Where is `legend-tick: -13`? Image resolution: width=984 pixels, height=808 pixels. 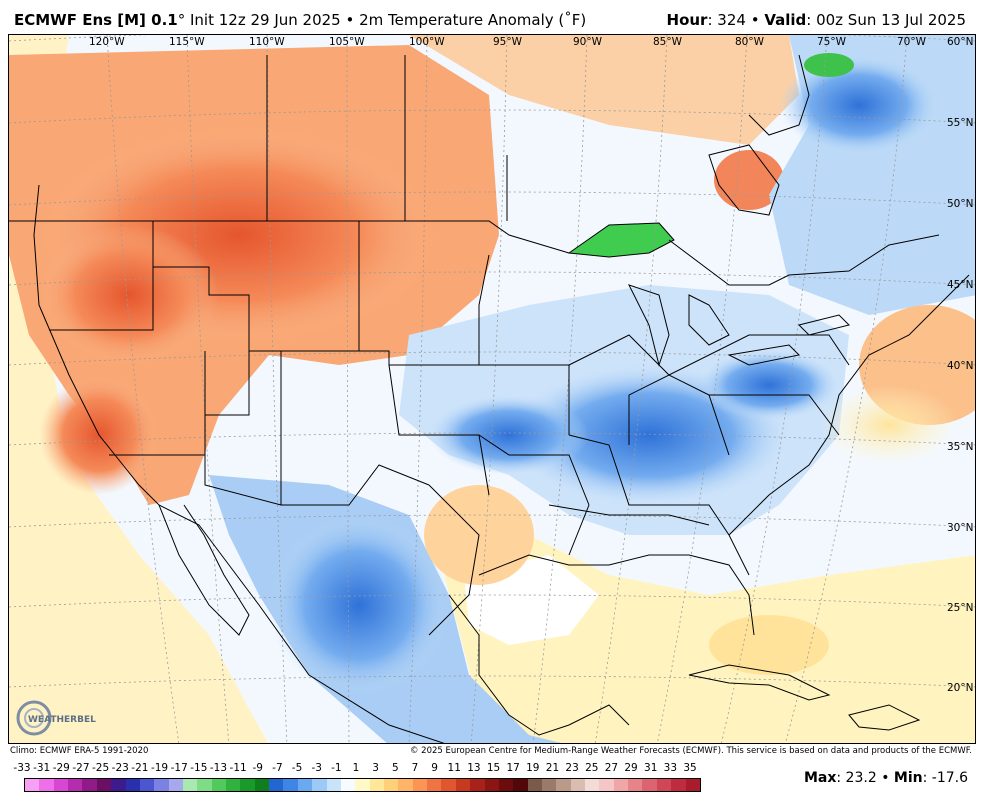
legend-tick: -13 is located at coordinates (218, 768).